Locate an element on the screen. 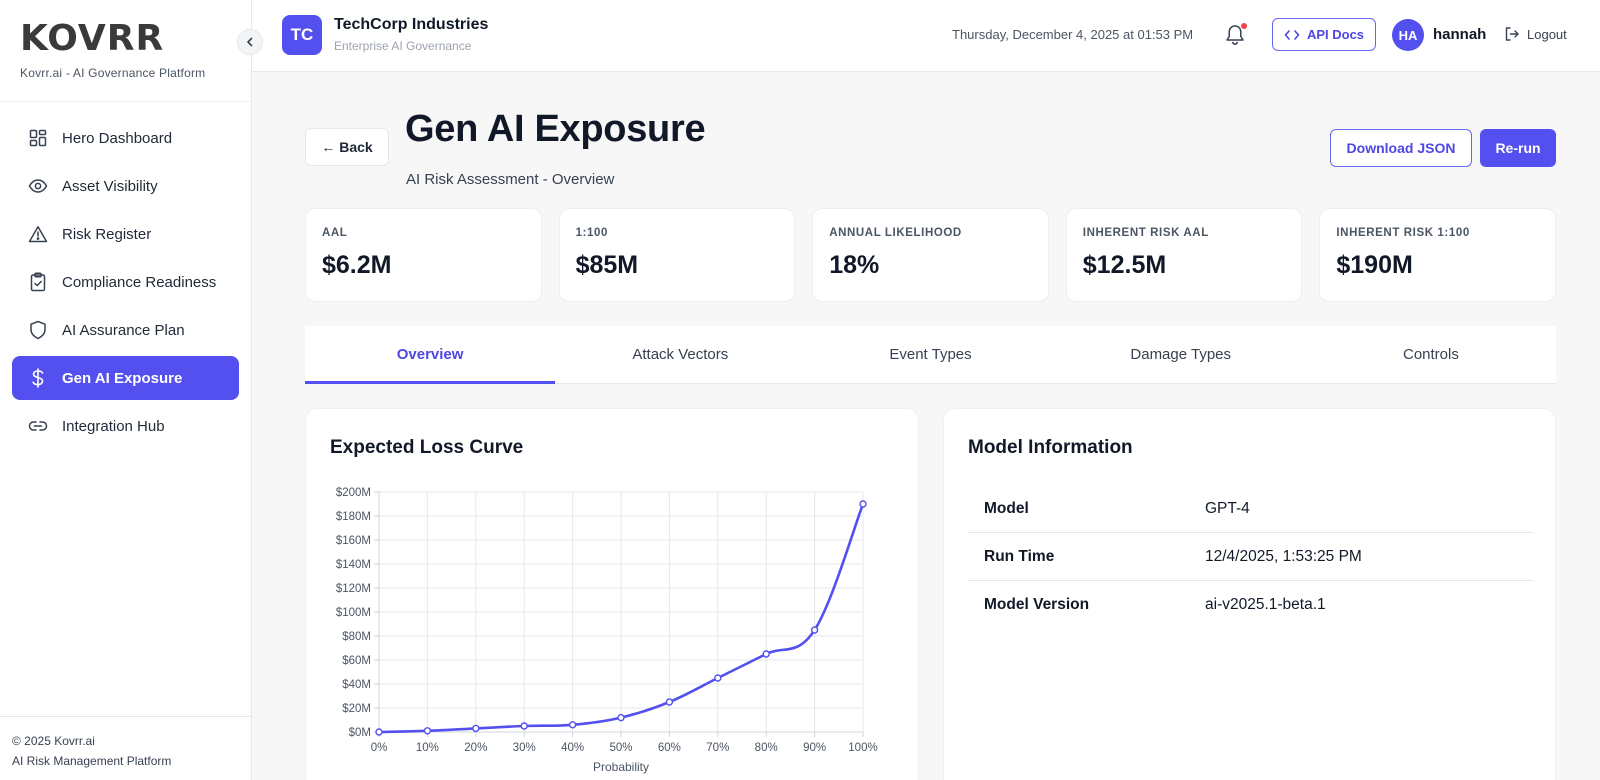 This screenshot has height=780, width=1600. y-tick-label: $120M is located at coordinates (353, 589).